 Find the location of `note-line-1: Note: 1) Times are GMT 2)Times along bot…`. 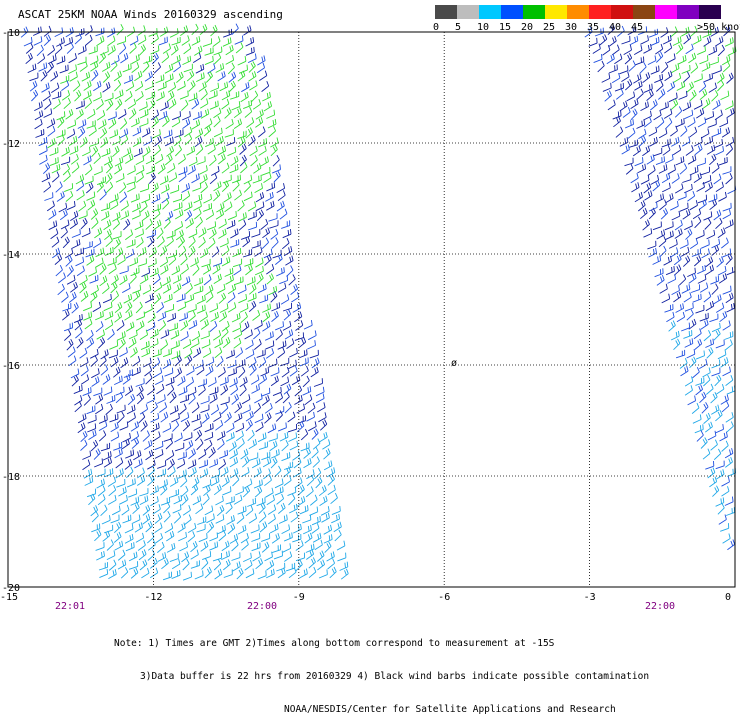

note-line-1: Note: 1) Times are GMT 2)Times along bot… is located at coordinates (334, 643).